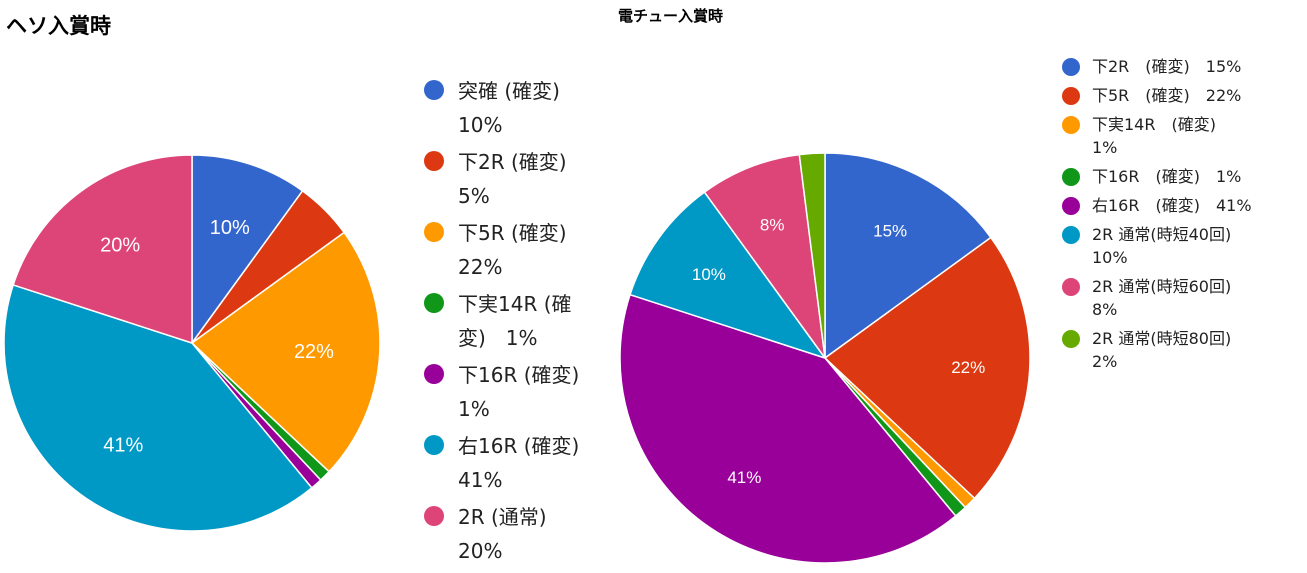 Image resolution: width=1307 pixels, height=573 pixels. What do you see at coordinates (480, 267) in the screenshot?
I see `legend-label: 22%` at bounding box center [480, 267].